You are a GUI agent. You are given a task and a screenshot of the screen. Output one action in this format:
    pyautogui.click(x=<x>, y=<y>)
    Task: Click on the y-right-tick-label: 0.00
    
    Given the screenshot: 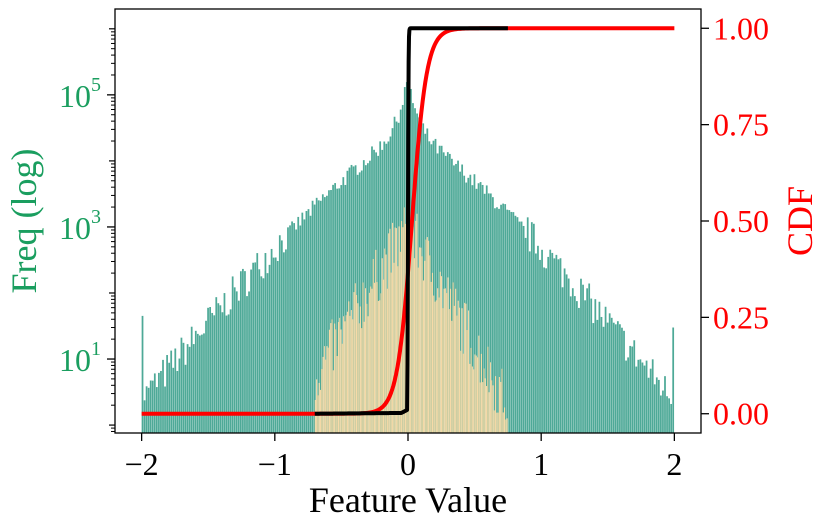 What is the action you would take?
    pyautogui.click(x=741, y=414)
    